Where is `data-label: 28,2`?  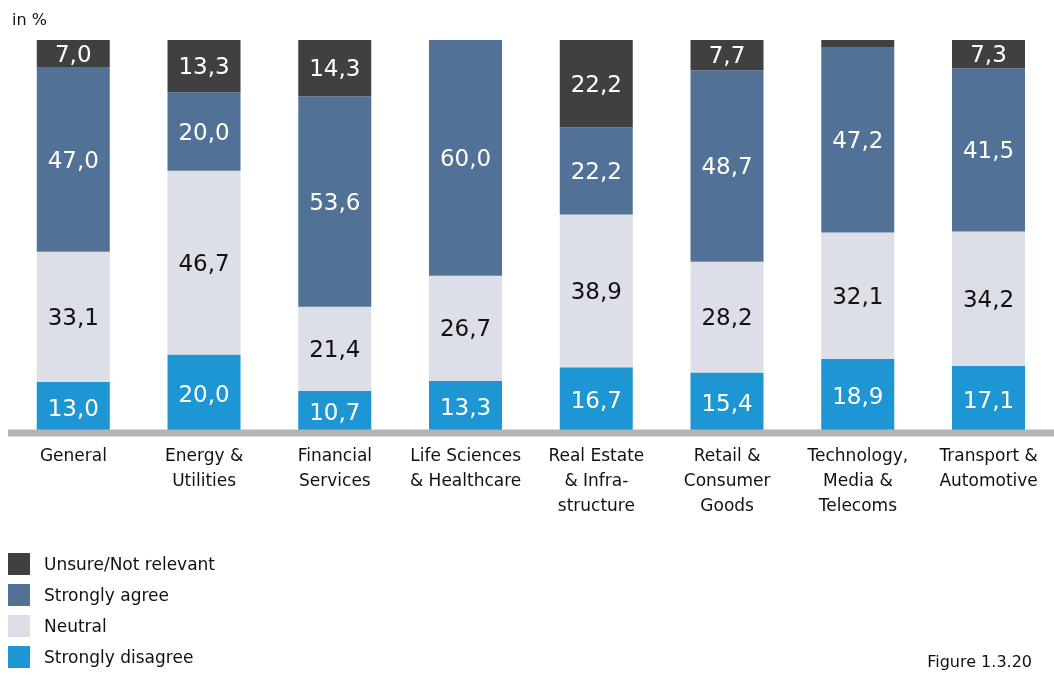
data-label: 28,2 is located at coordinates (727, 317).